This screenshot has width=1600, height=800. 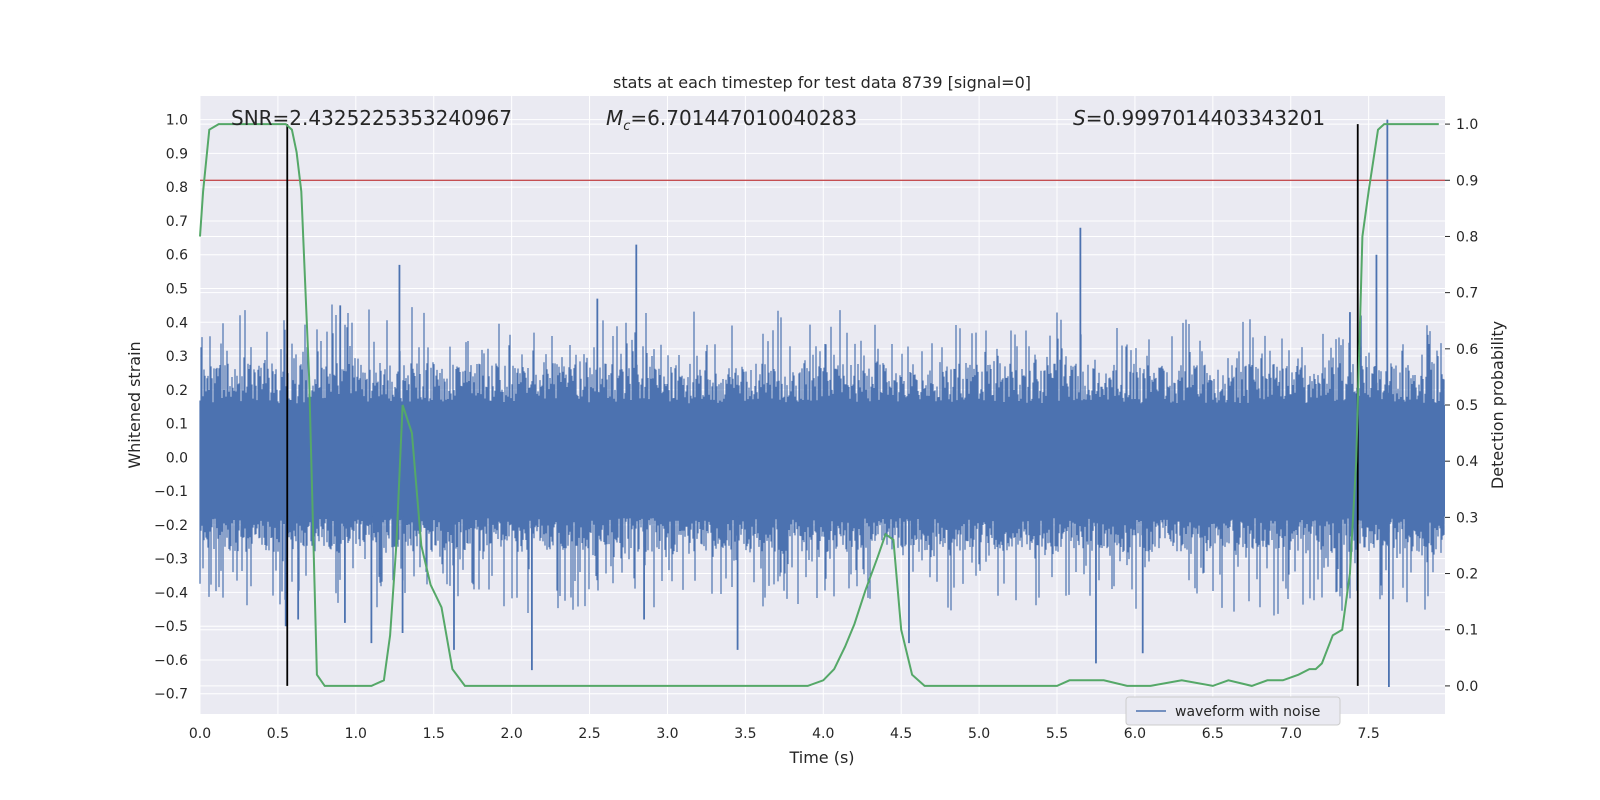 I want to click on x-tick-label: 2.0, so click(x=512, y=734).